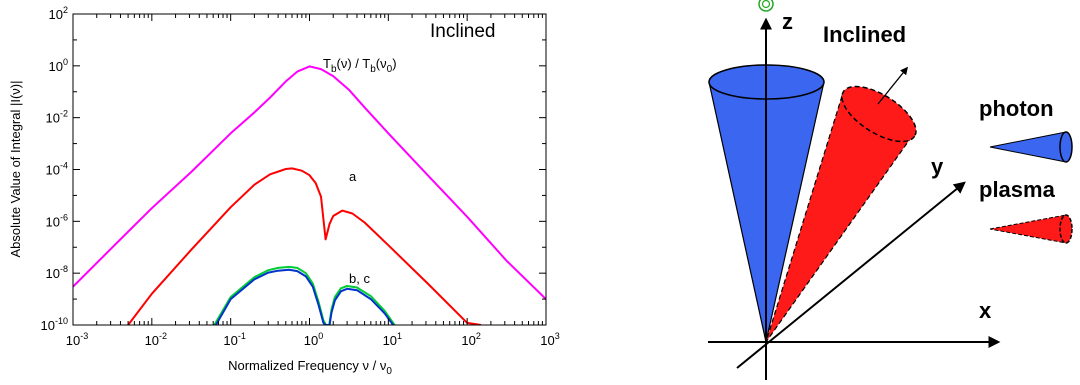 This screenshot has width=1080, height=385. What do you see at coordinates (1031, 229) in the screenshot?
I see `legend-plasma-cone` at bounding box center [1031, 229].